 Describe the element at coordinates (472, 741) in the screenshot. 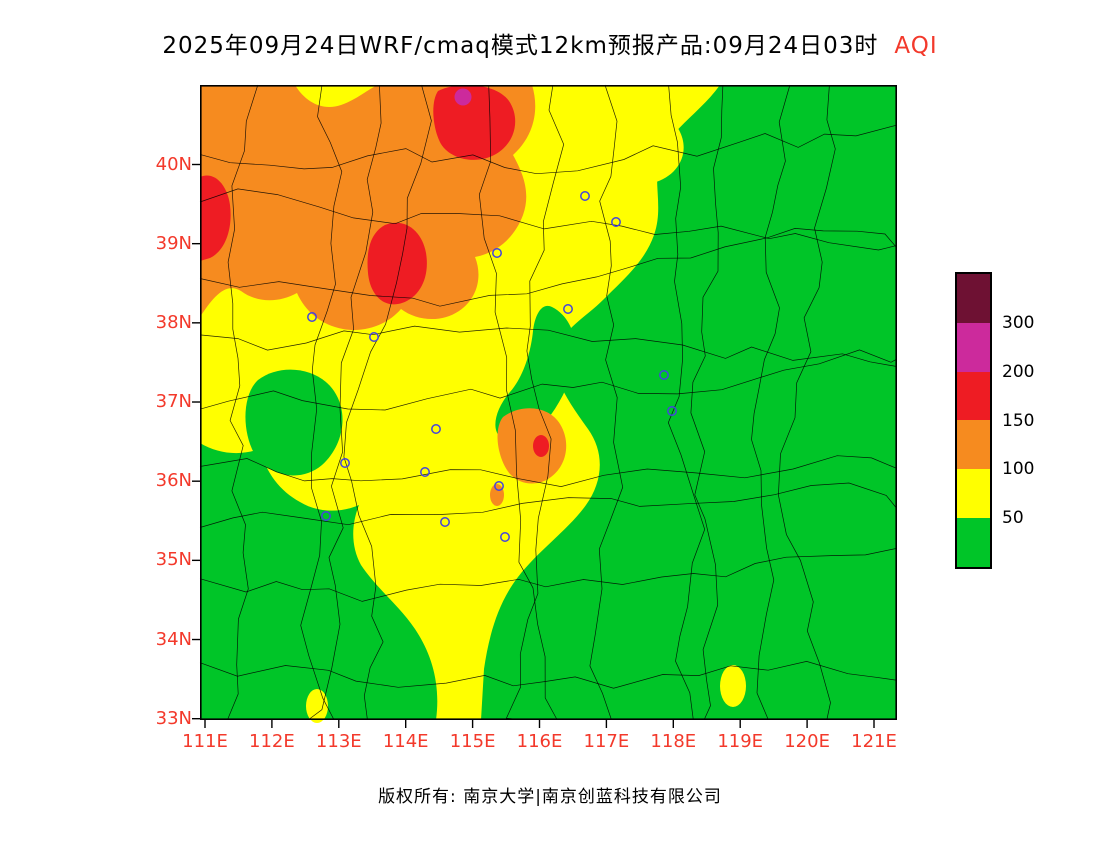

I see `lon-label-115E: 115E` at that location.